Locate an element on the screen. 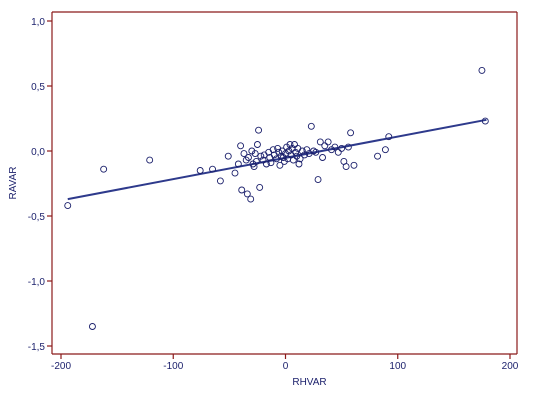 Image resolution: width=534 pixels, height=401 pixels. x-tick-label: -200 is located at coordinates (61, 366).